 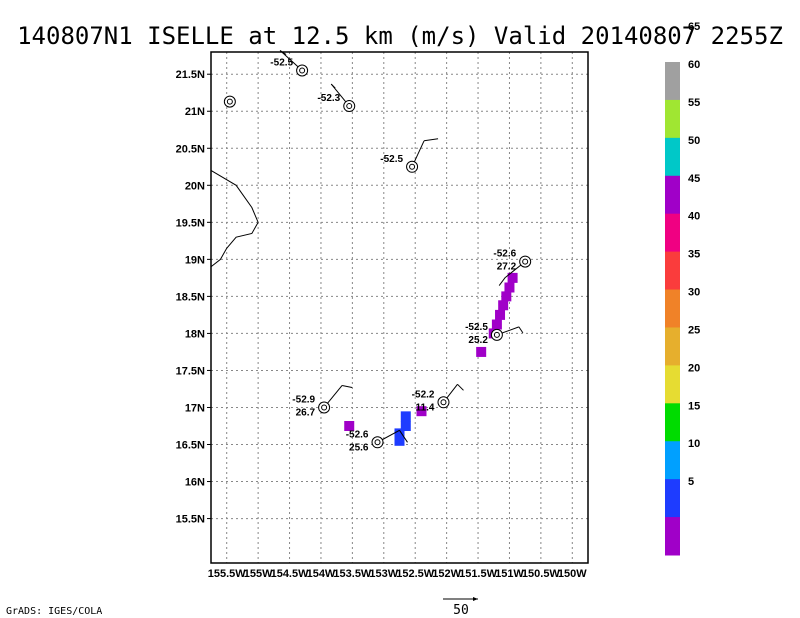 I want to click on reference-vector-label: 50, so click(x=461, y=610).